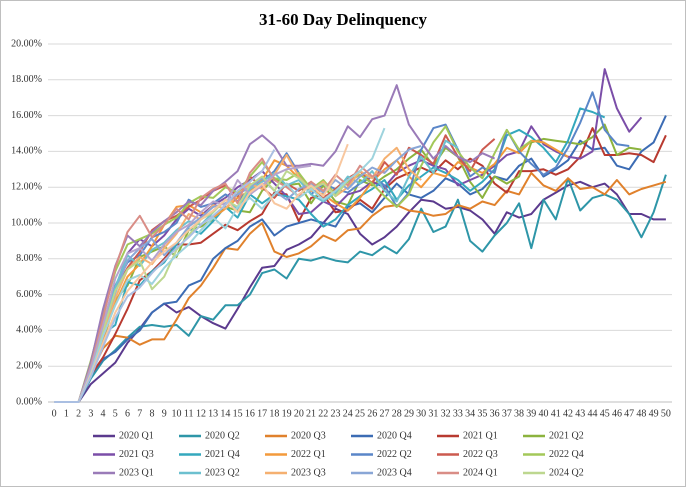 This screenshot has width=686, height=487. What do you see at coordinates (29, 401) in the screenshot?
I see `y-tick-label: 0.00%` at bounding box center [29, 401].